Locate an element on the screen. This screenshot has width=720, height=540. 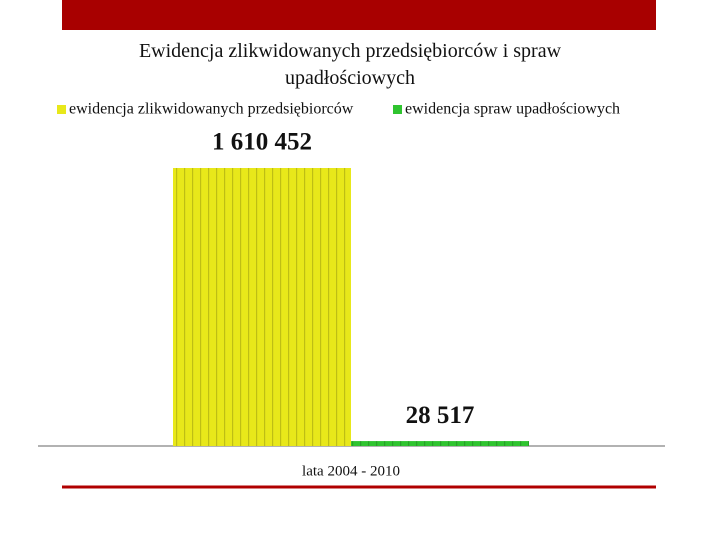
top-band is located at coordinates (359, 15).